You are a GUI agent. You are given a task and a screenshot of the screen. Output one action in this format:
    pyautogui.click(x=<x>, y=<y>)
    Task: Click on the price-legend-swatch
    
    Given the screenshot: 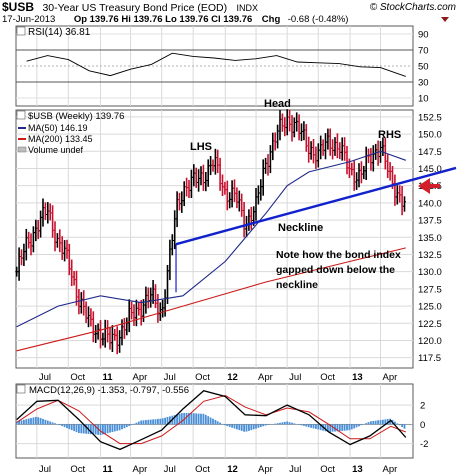 What is the action you would take?
    pyautogui.click(x=21, y=115)
    